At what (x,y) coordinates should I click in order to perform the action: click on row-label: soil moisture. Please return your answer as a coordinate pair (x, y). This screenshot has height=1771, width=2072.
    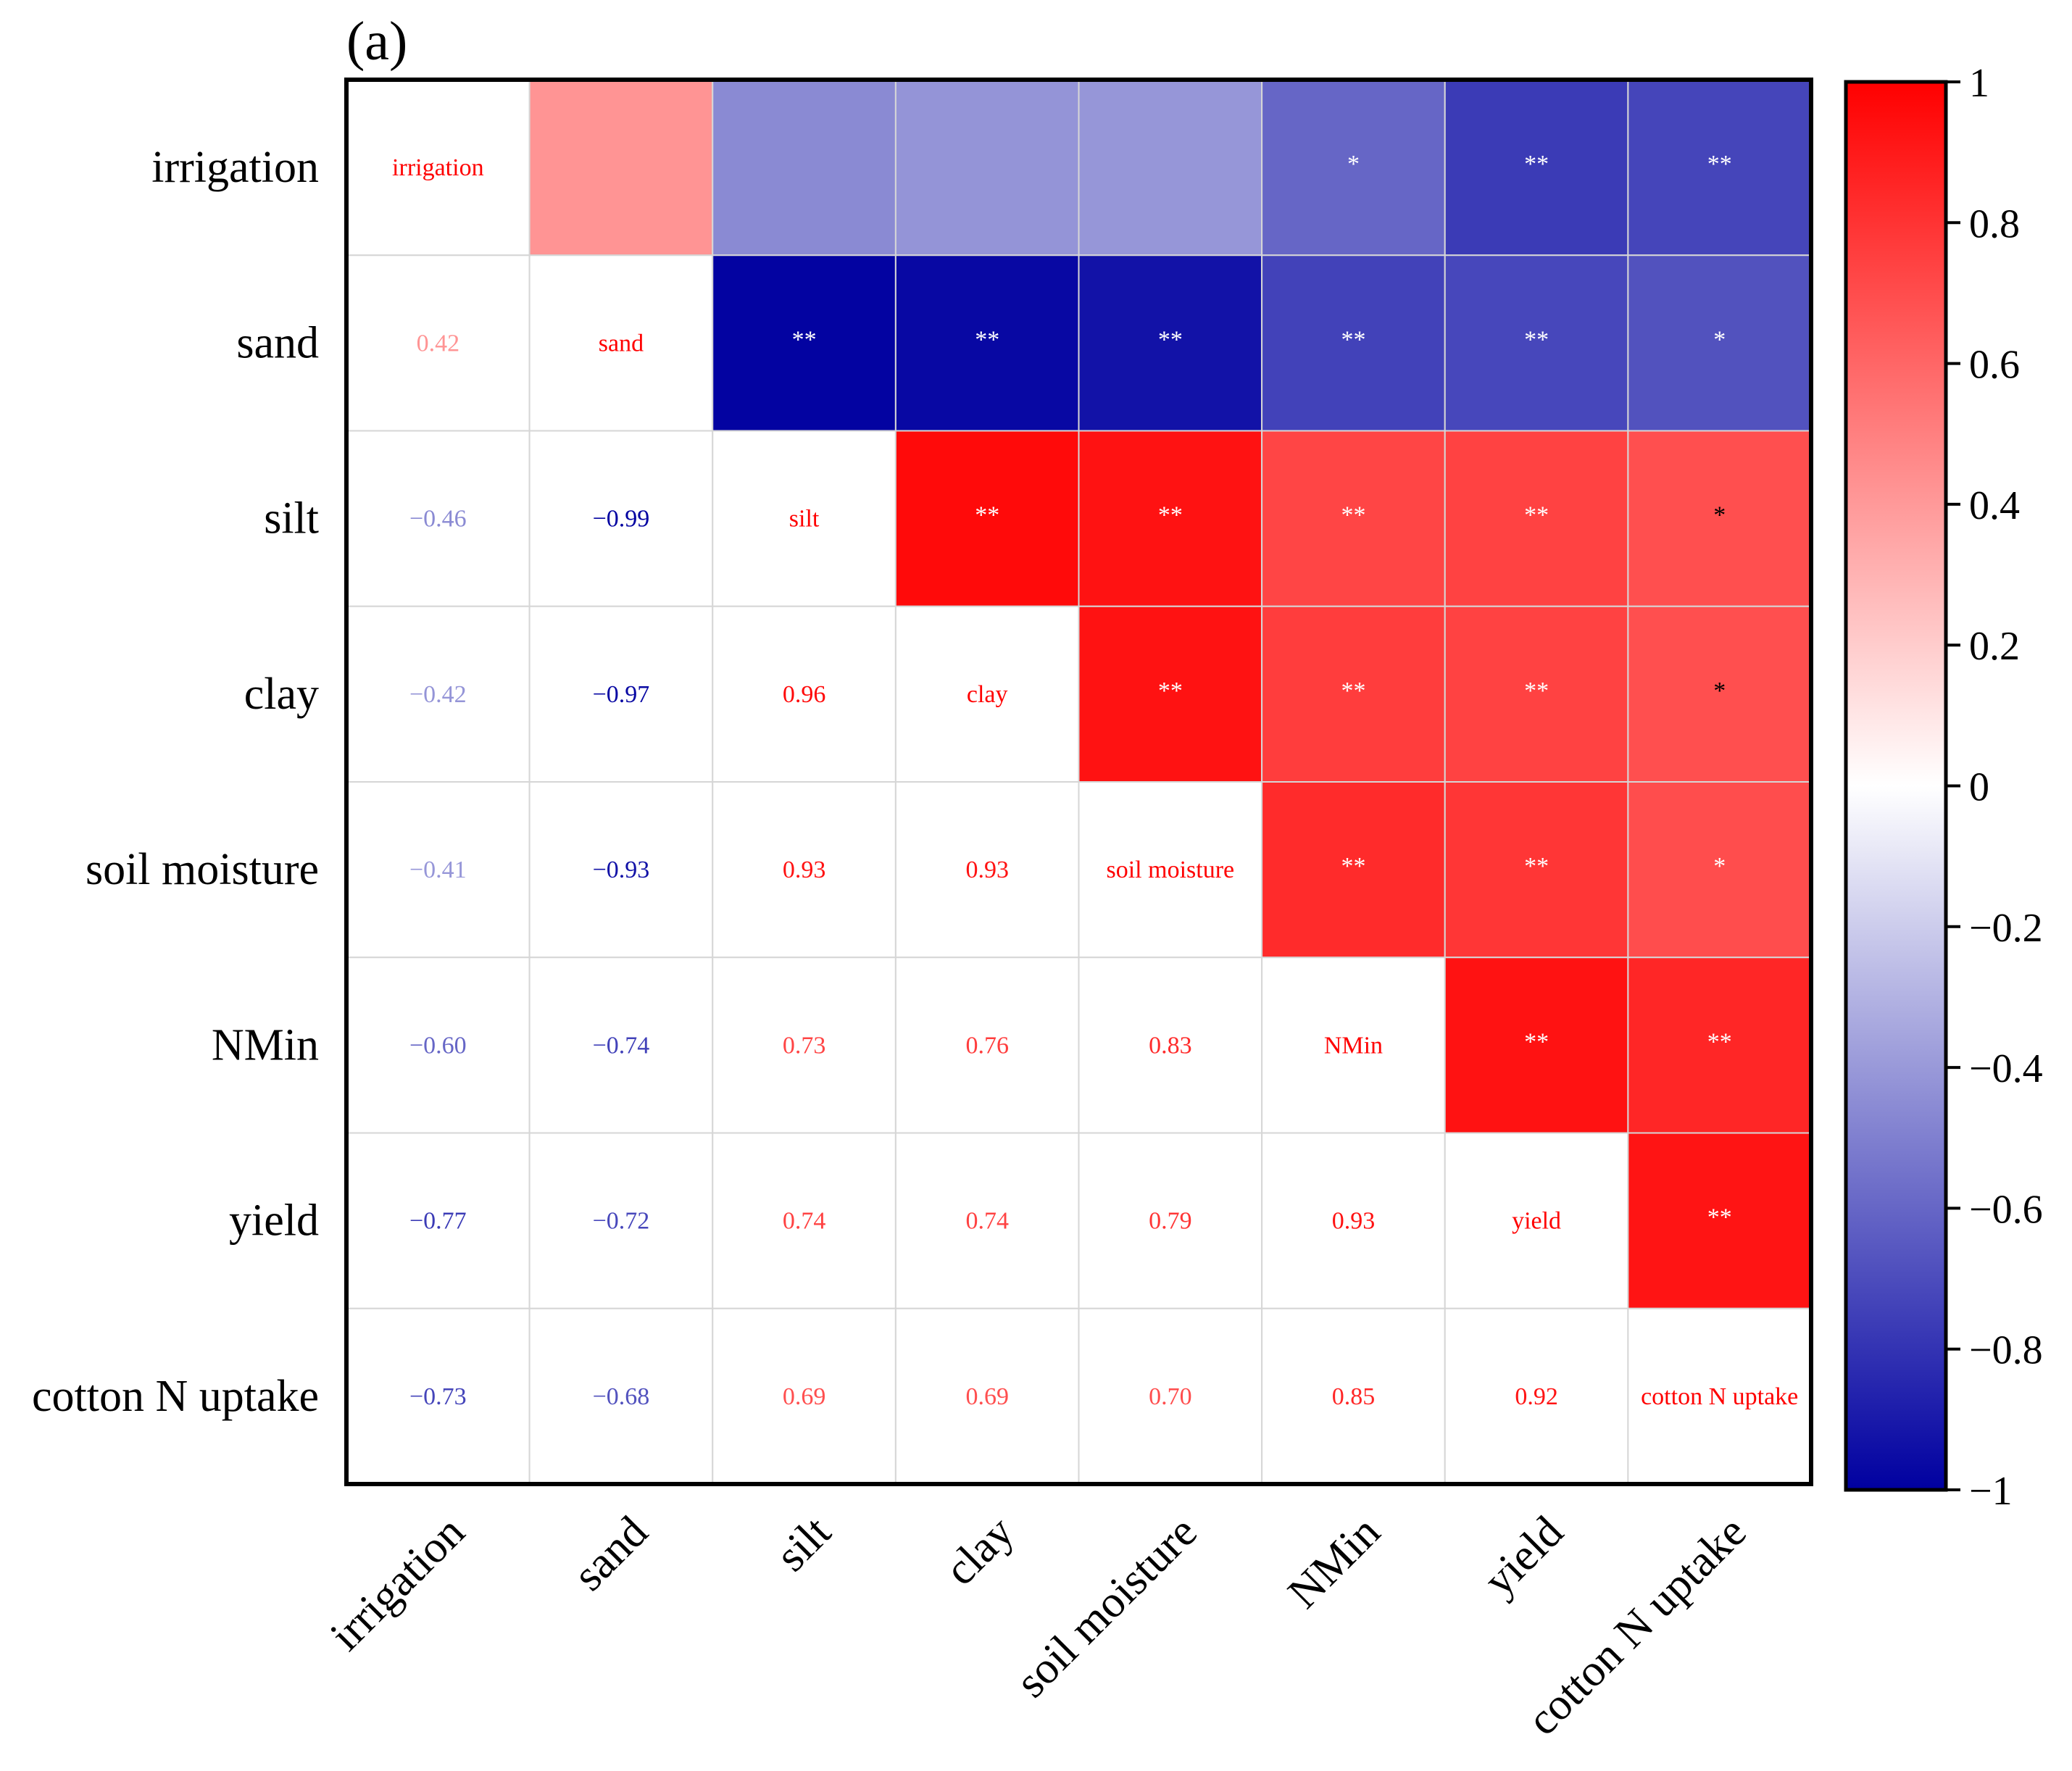
    Looking at the image, I should click on (202, 869).